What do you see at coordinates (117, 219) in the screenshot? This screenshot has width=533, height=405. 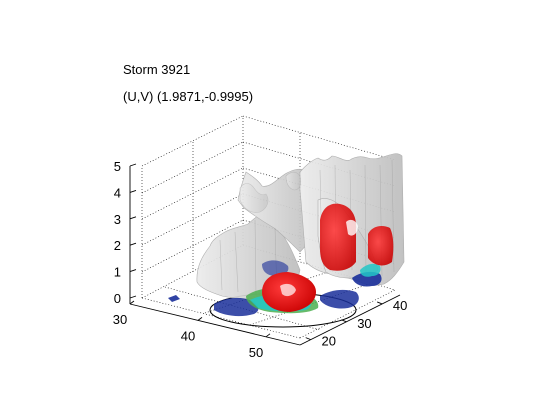 I see `z-tick-label: 3` at bounding box center [117, 219].